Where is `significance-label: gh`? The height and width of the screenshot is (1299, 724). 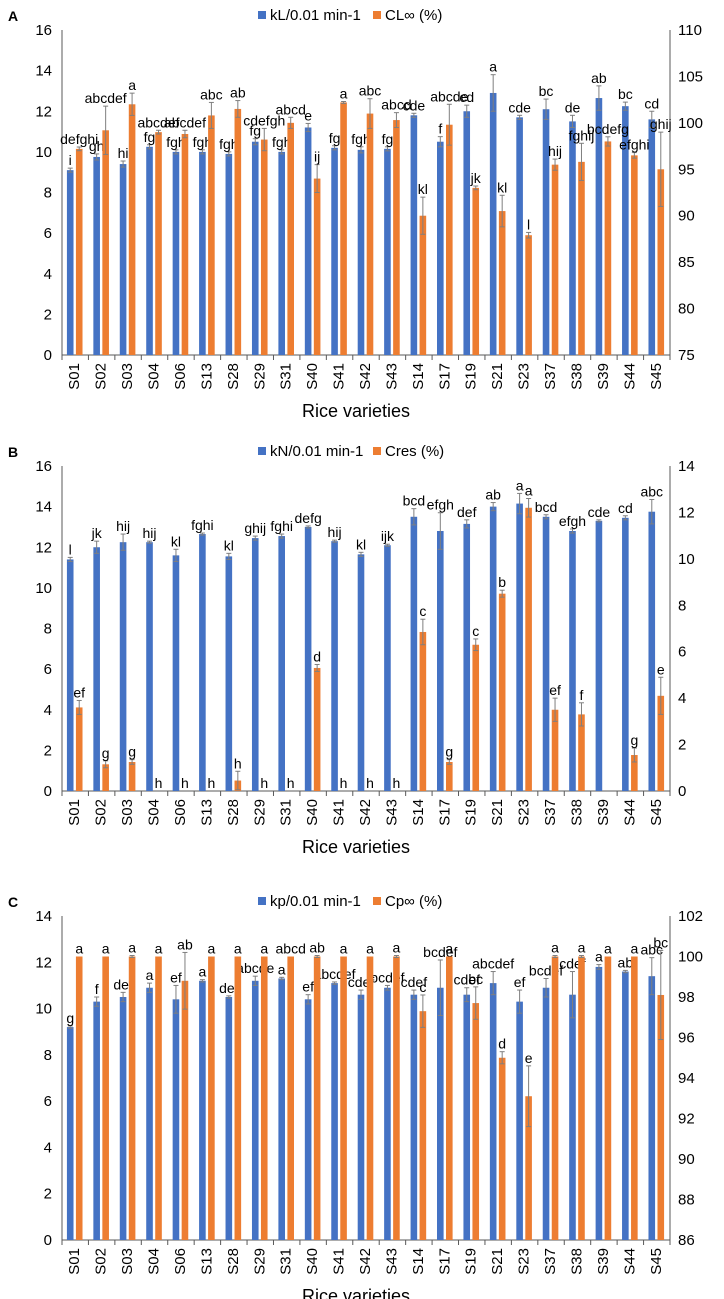
significance-label: gh is located at coordinates (97, 146).